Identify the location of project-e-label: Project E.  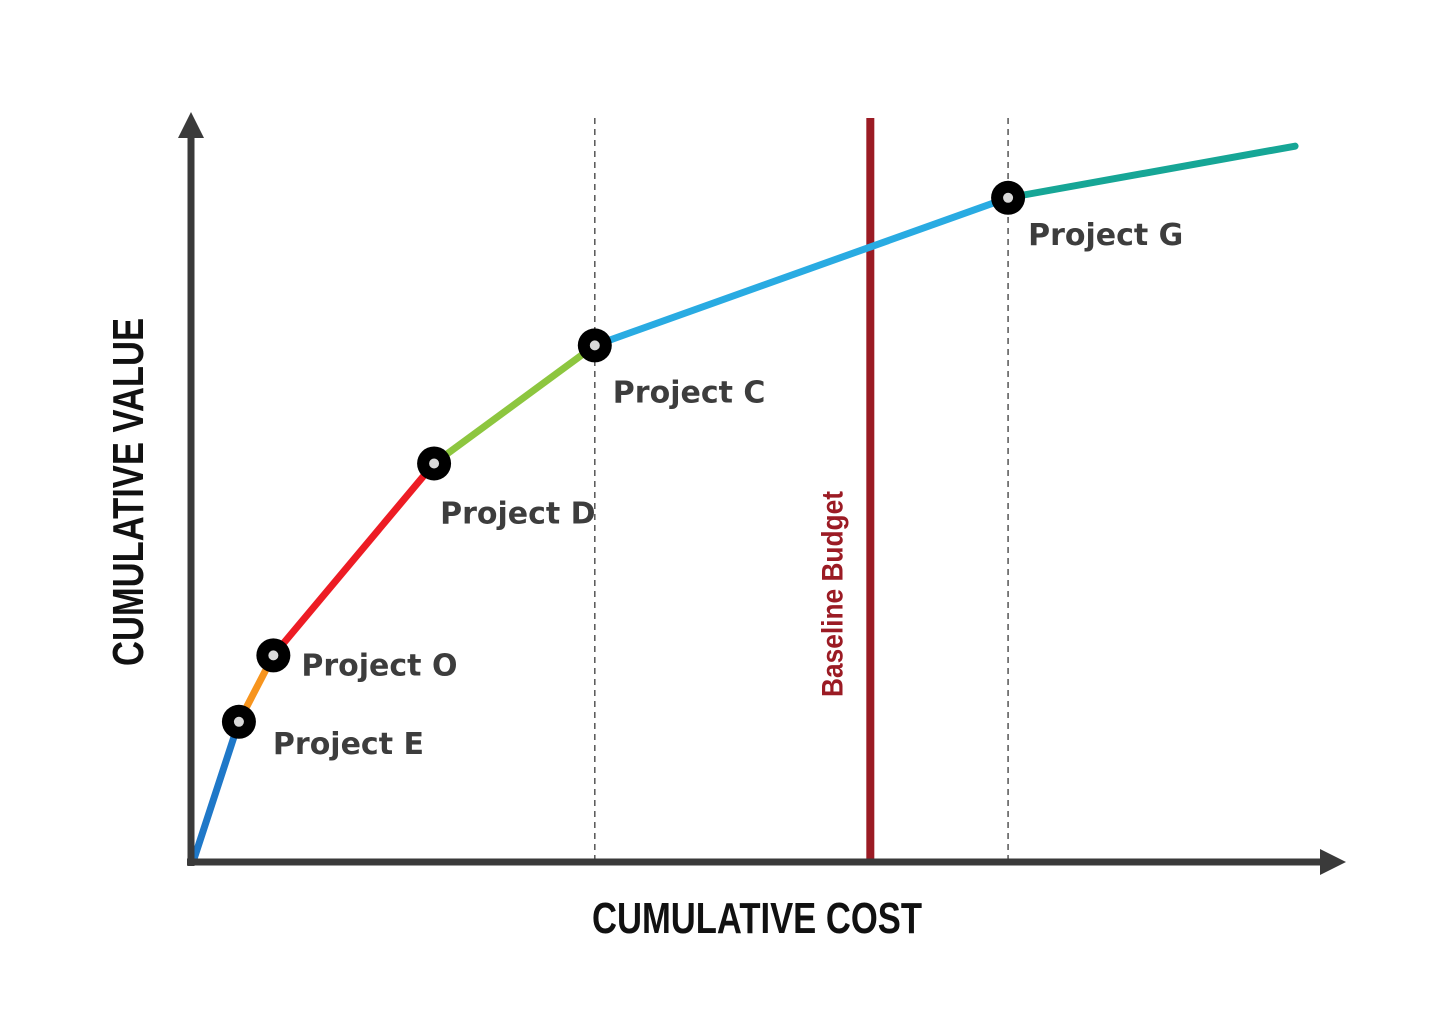
(348, 744).